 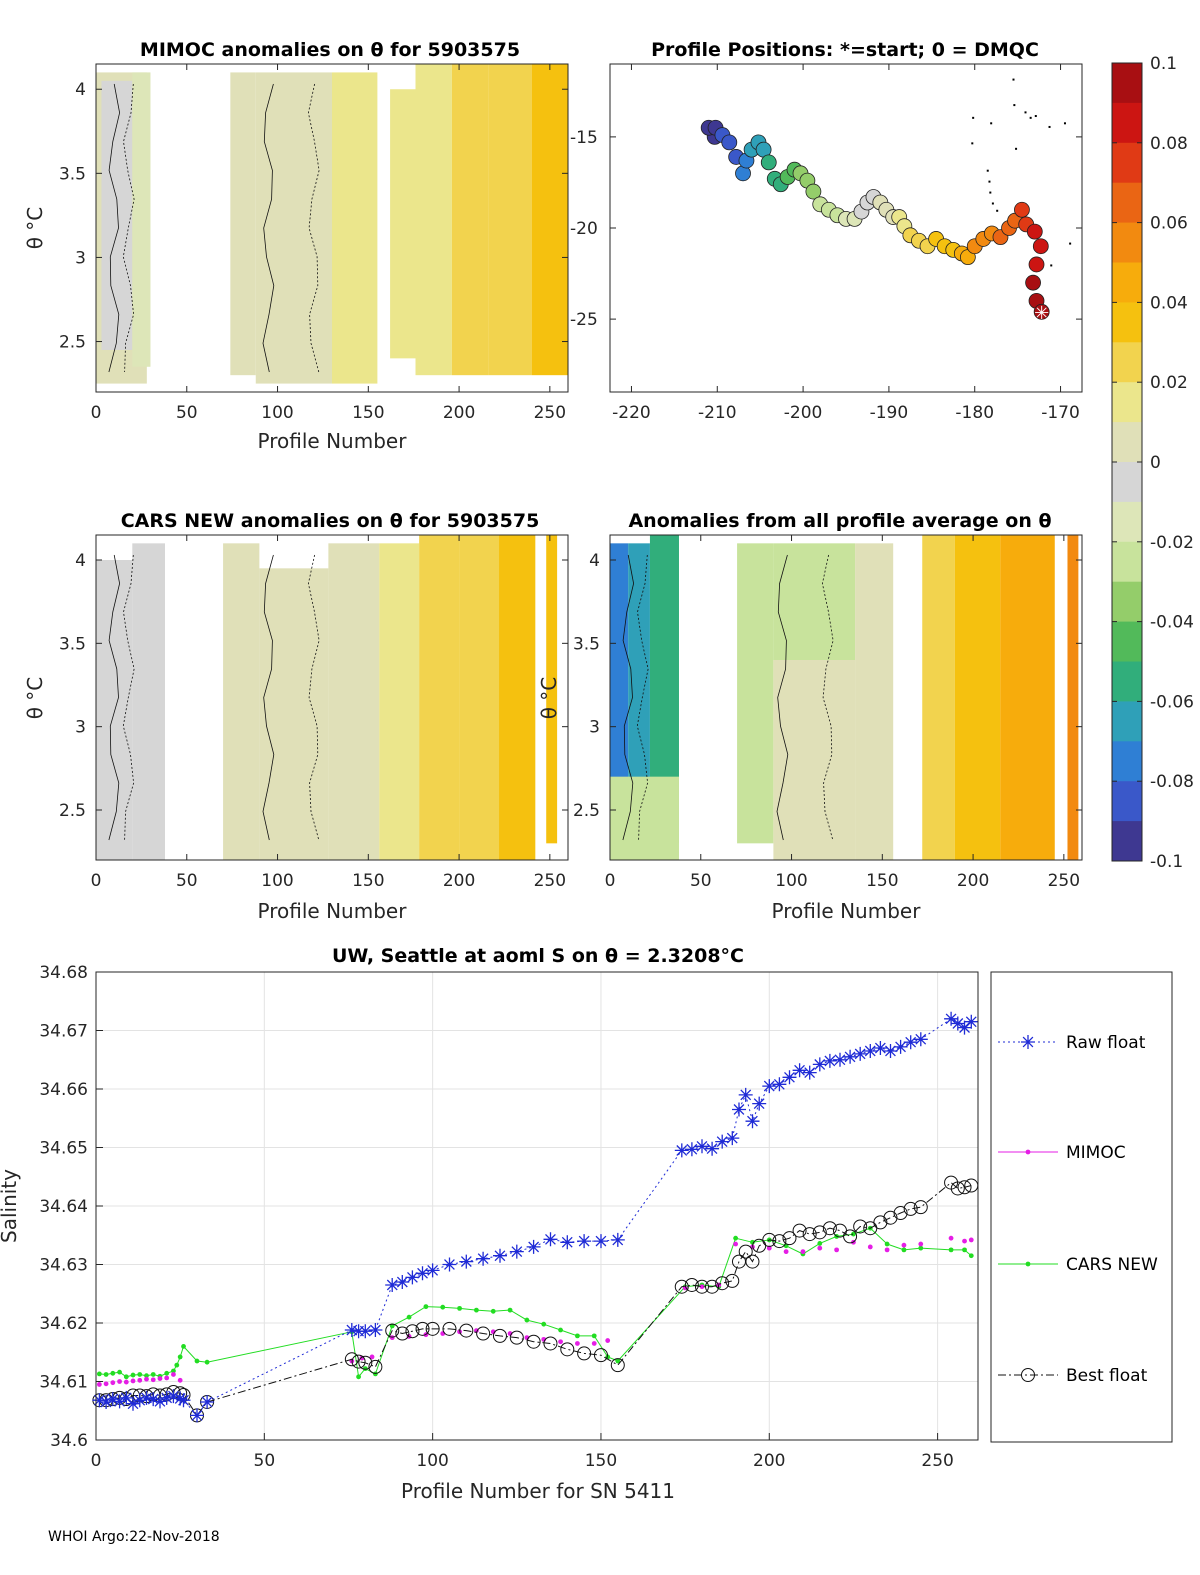 What do you see at coordinates (1169, 303) in the screenshot?
I see `colorbar-tick-label: 0.04` at bounding box center [1169, 303].